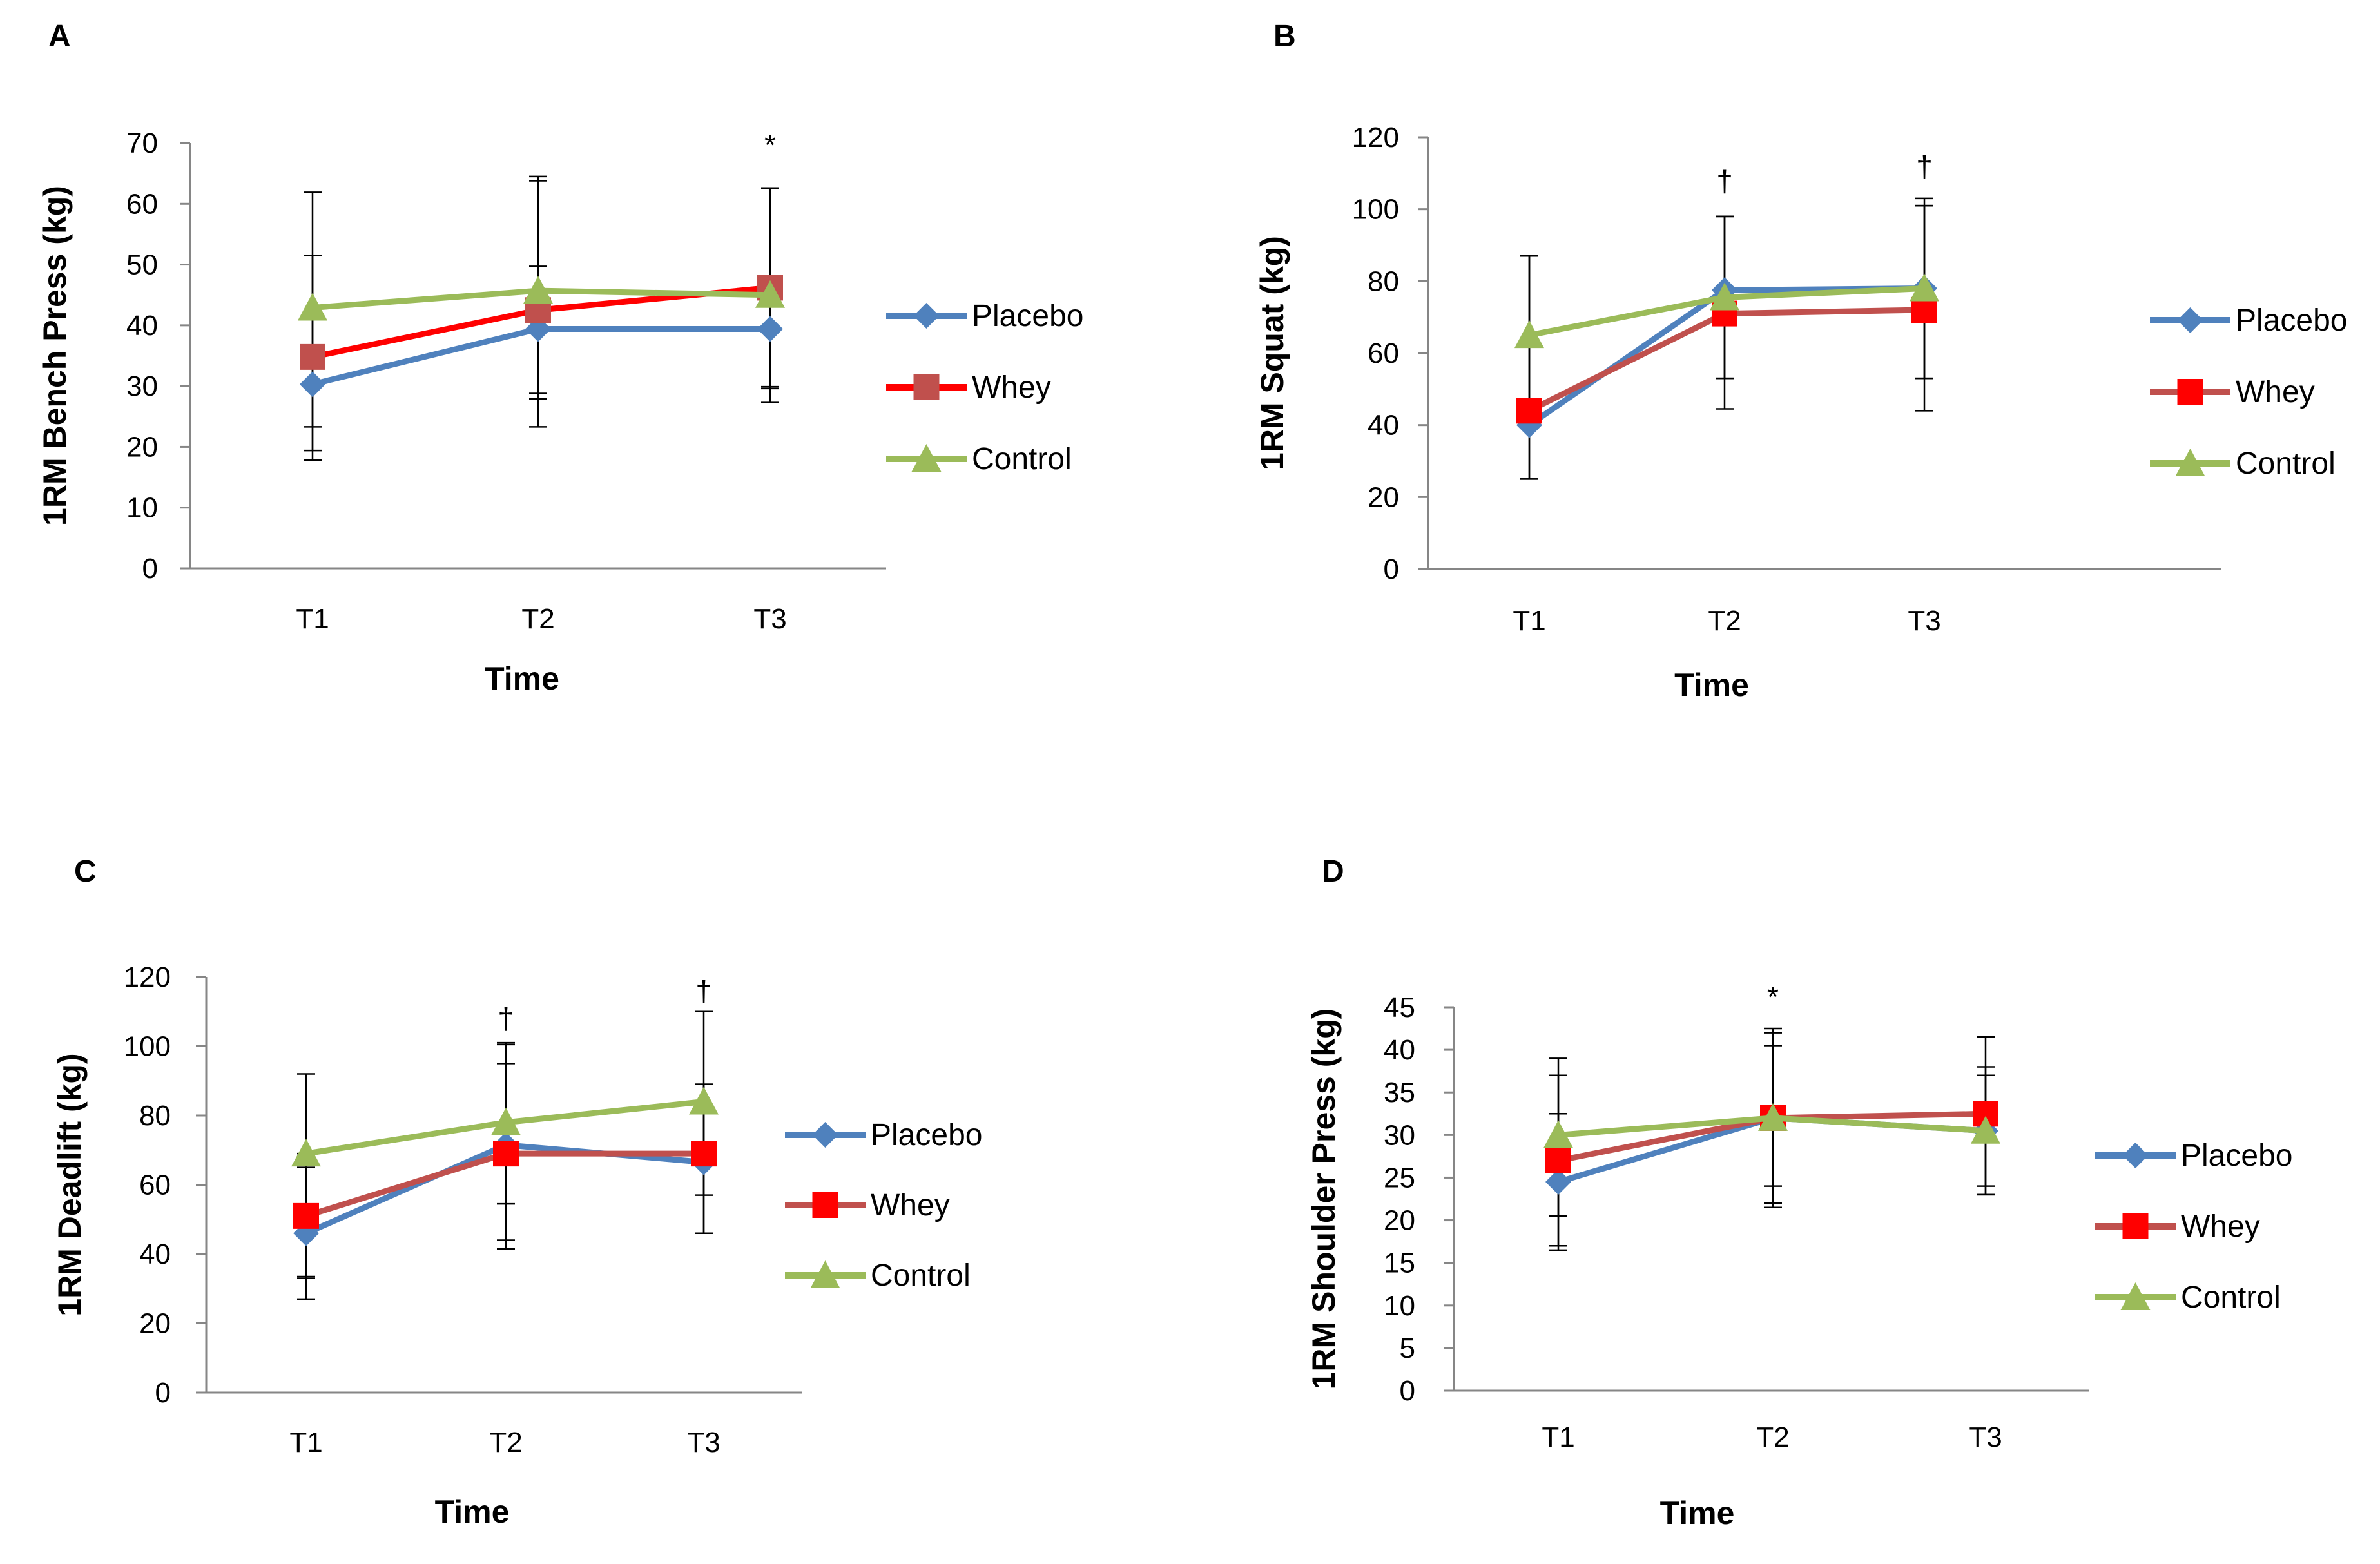  Describe the element at coordinates (70, 1184) in the screenshot. I see `y-axis-title: 1RM Deadlift (kg)` at that location.